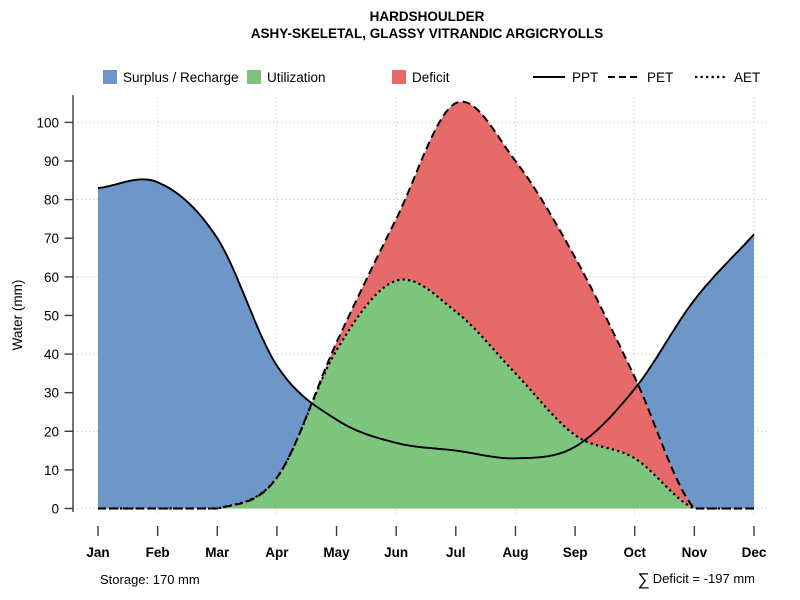 The image size is (800, 600). What do you see at coordinates (110, 77) in the screenshot?
I see `surplus-swatch` at bounding box center [110, 77].